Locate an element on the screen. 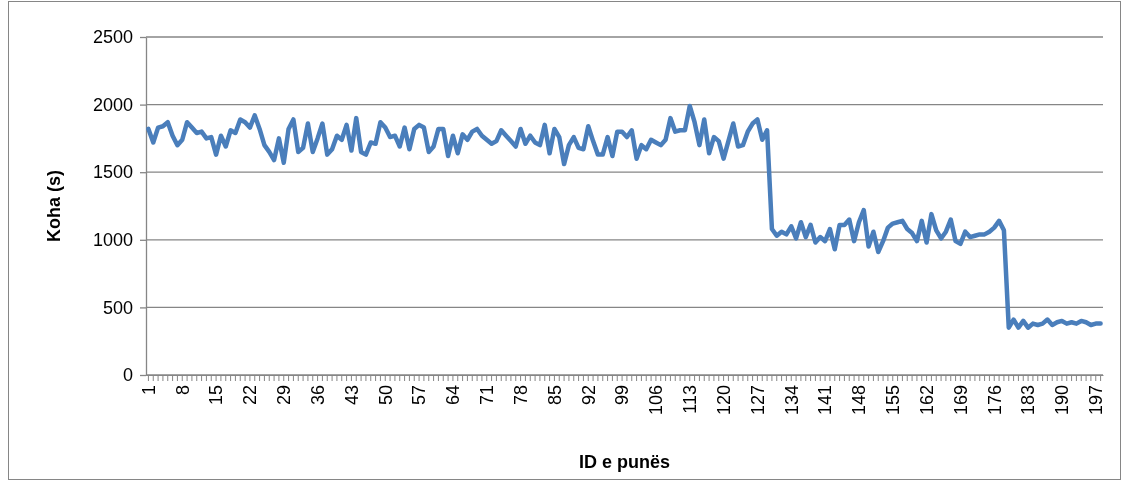 The height and width of the screenshot is (483, 1128). y-tick-label: 2500 is located at coordinates (112, 37).